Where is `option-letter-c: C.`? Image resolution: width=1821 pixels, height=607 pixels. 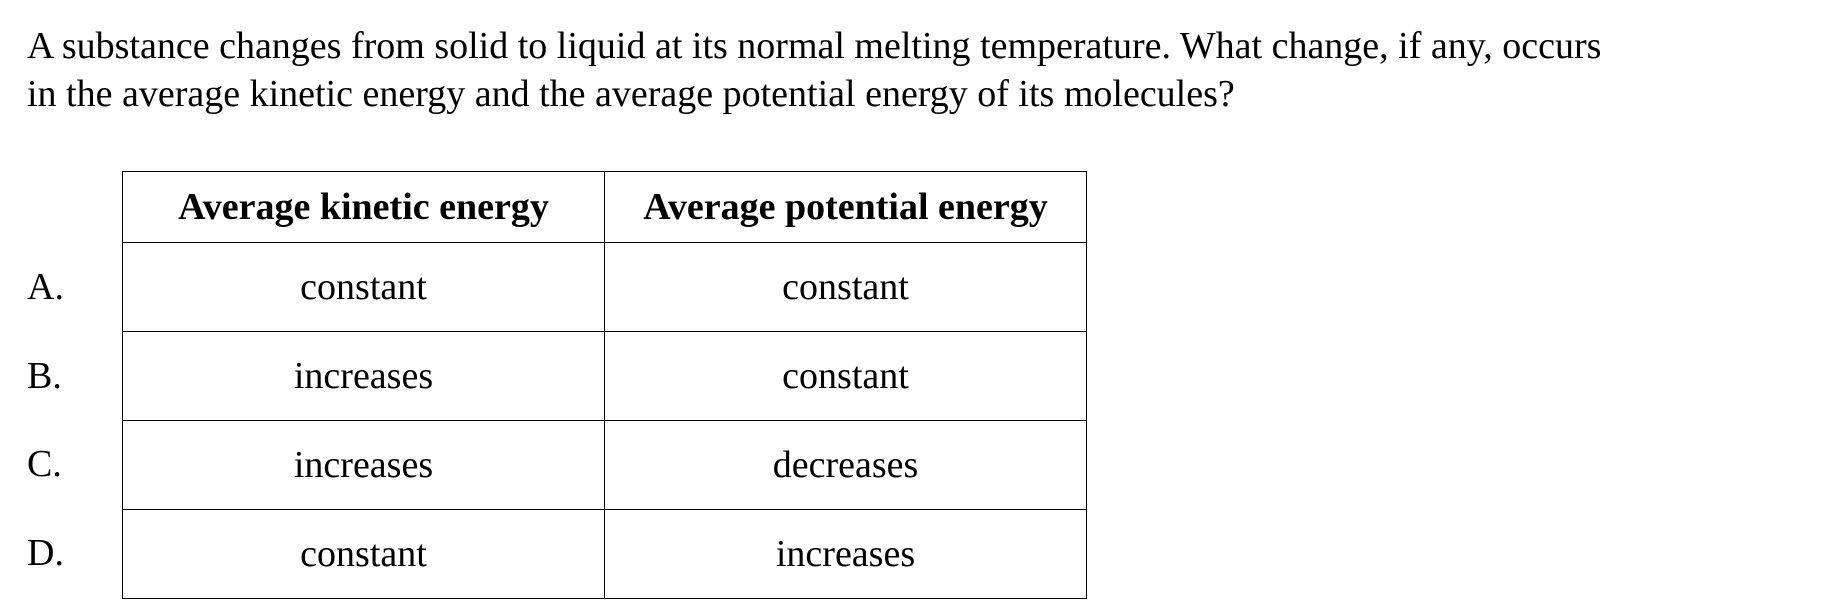
option-letter-c: C. is located at coordinates (44, 464).